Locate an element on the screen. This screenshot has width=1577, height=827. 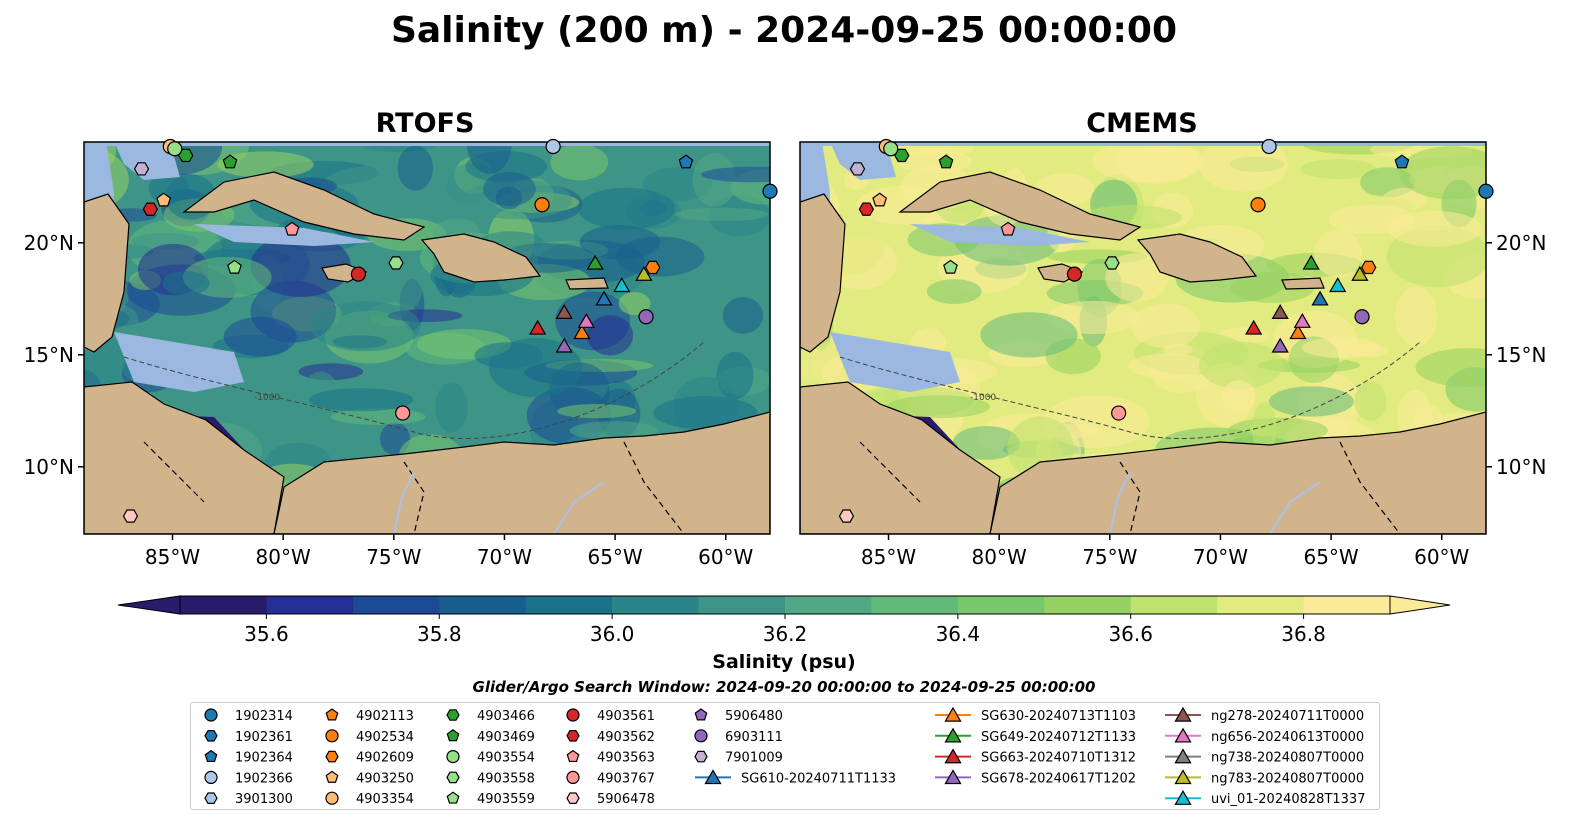
legend-label: 4903558 is located at coordinates (506, 778).